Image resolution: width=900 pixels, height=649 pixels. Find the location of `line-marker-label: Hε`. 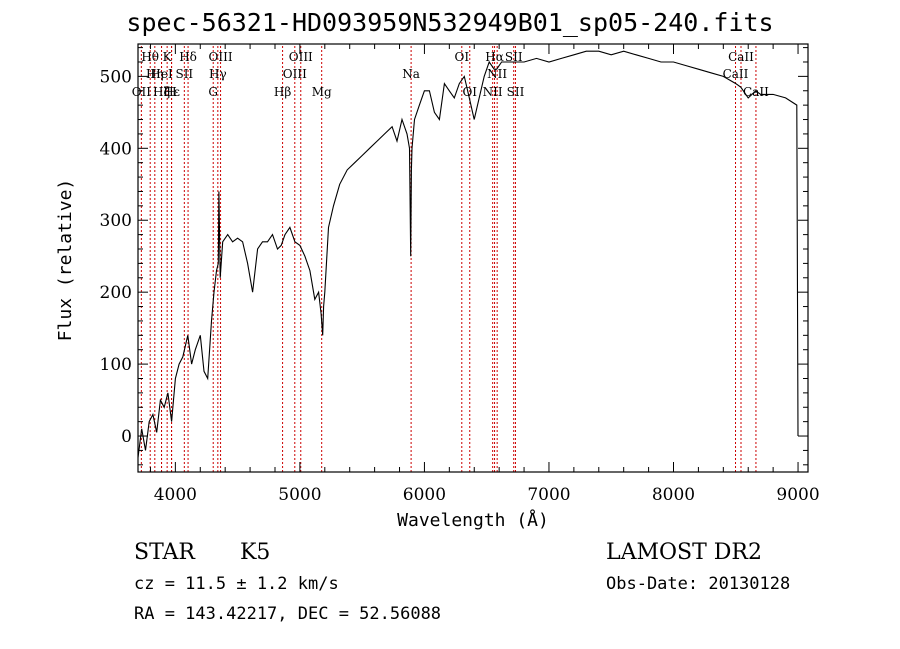

line-marker-label: Hε is located at coordinates (171, 92).